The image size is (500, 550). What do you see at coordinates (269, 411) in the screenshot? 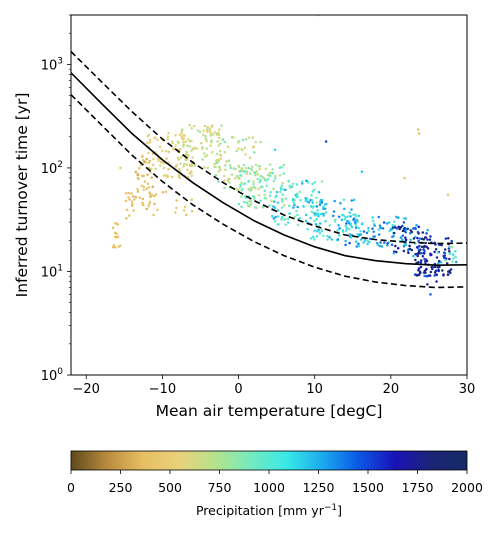
I see `x-axis-label: Mean air temperature [degC]` at bounding box center [269, 411].